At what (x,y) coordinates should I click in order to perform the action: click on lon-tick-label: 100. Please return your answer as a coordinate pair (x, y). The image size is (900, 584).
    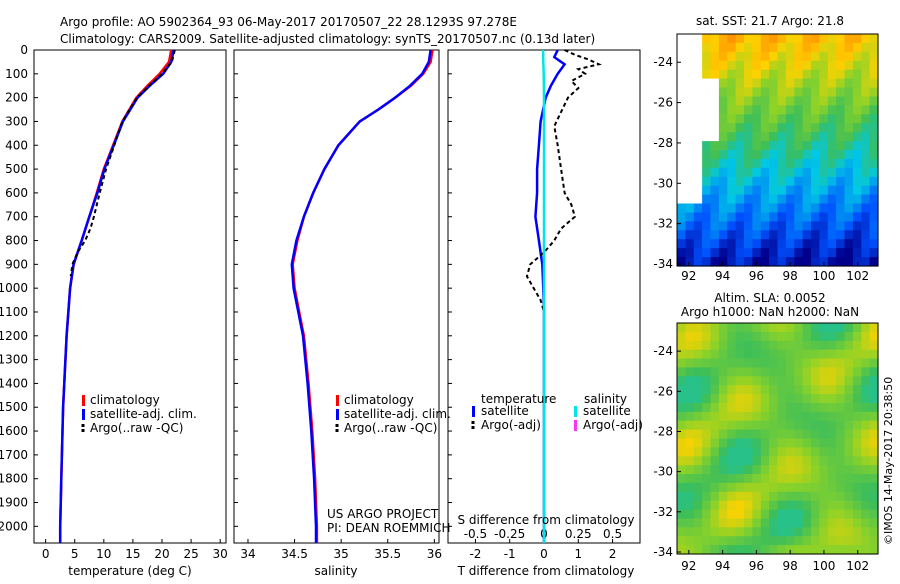
    Looking at the image, I should click on (823, 566).